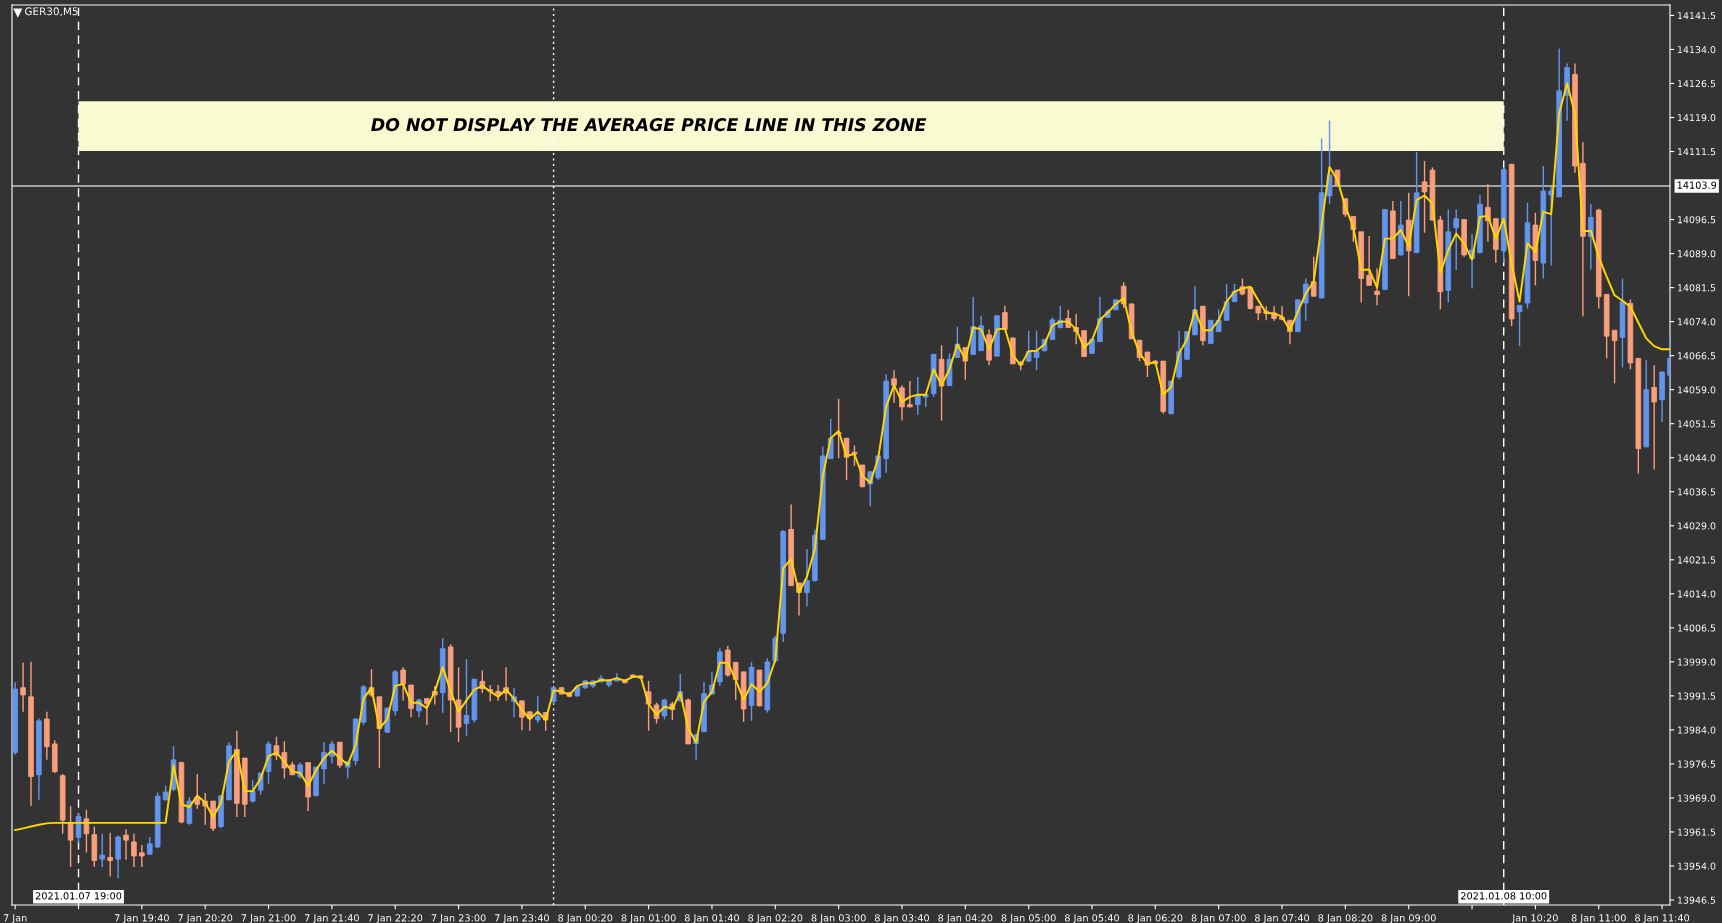 This screenshot has height=923, width=1722. Describe the element at coordinates (1696, 322) in the screenshot. I see `y-tick-label: 14074.0` at that location.